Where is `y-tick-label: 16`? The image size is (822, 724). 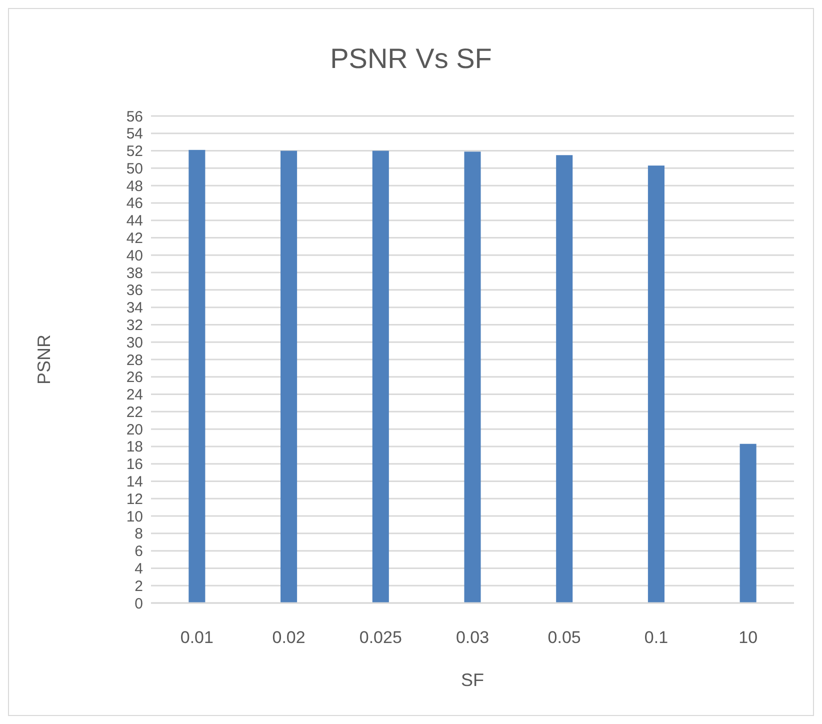
y-tick-label: 16 is located at coordinates (134, 465).